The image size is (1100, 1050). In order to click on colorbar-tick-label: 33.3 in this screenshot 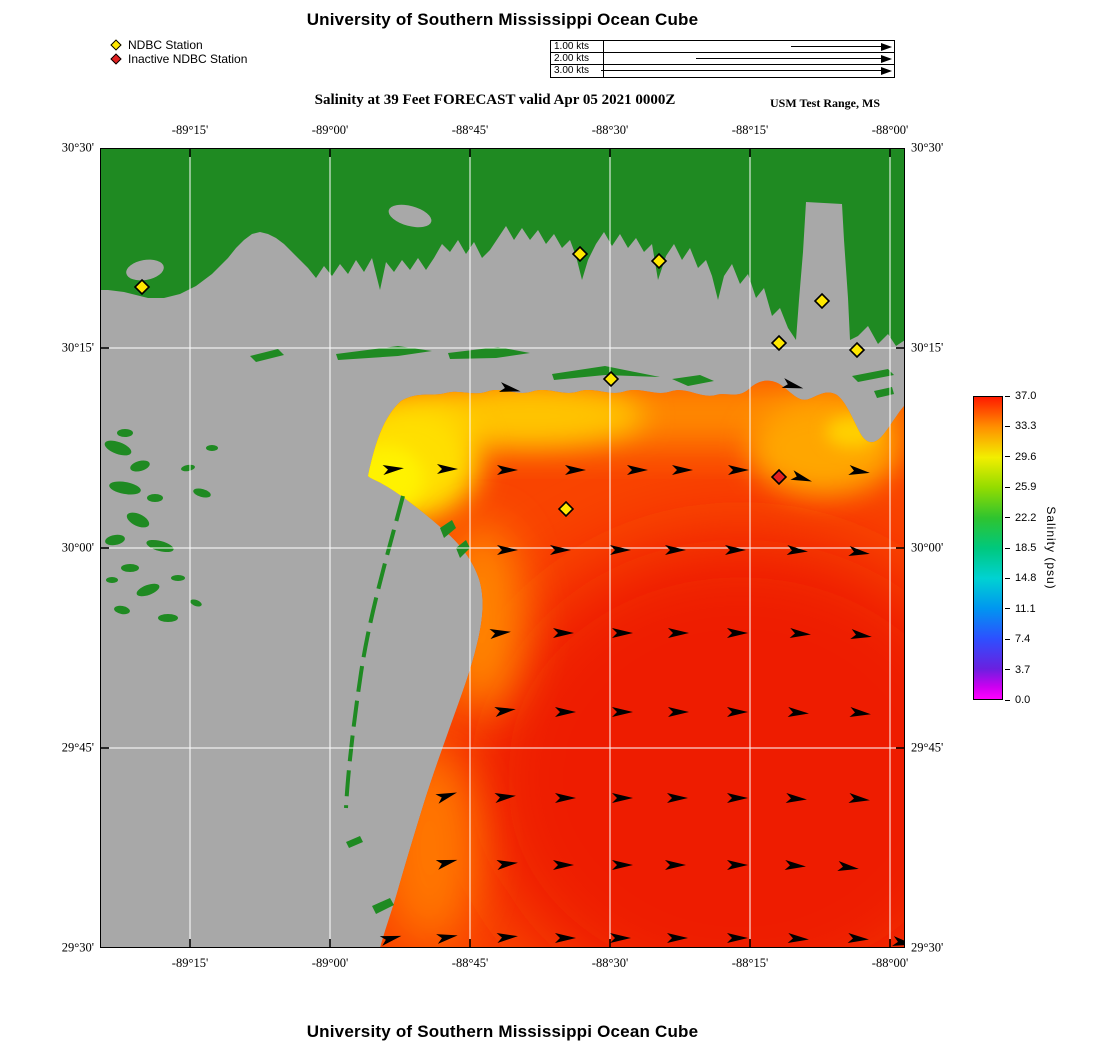, I will do `click(1026, 426)`.